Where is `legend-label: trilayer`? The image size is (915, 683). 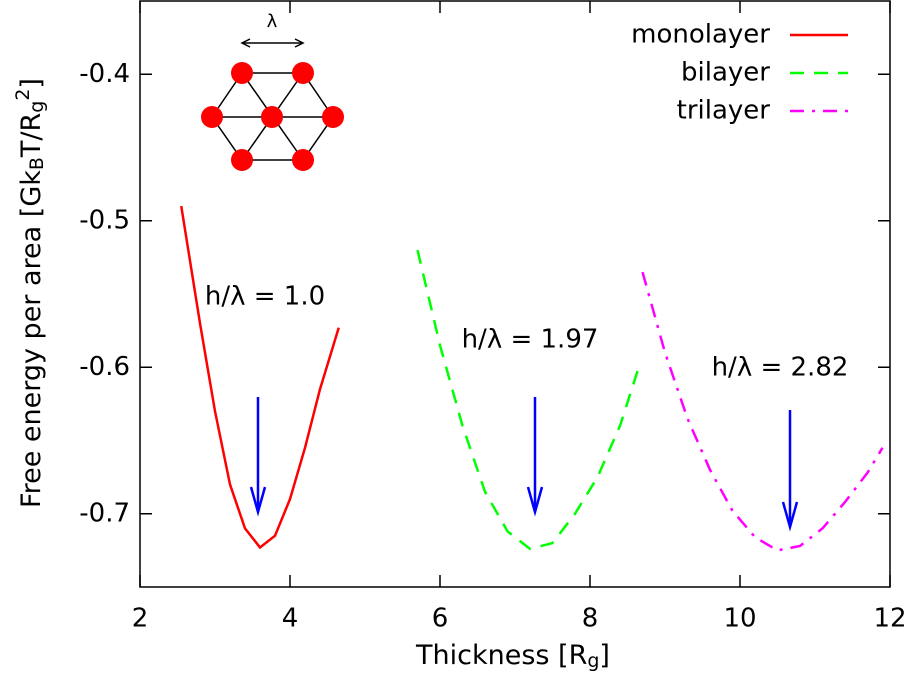 legend-label: trilayer is located at coordinates (724, 111).